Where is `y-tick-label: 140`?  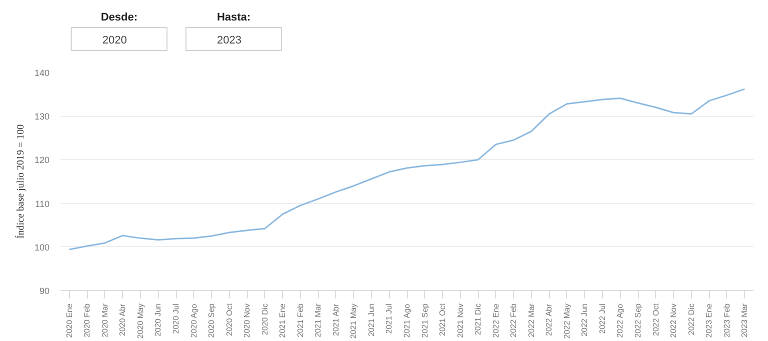
y-tick-label: 140 is located at coordinates (42, 73).